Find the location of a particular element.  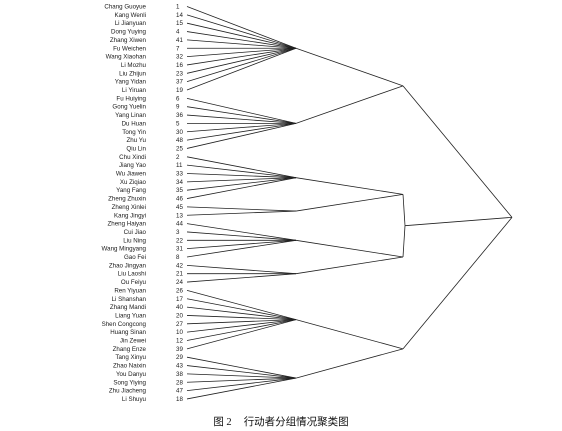

leaf-id-label: 5 is located at coordinates (178, 123).